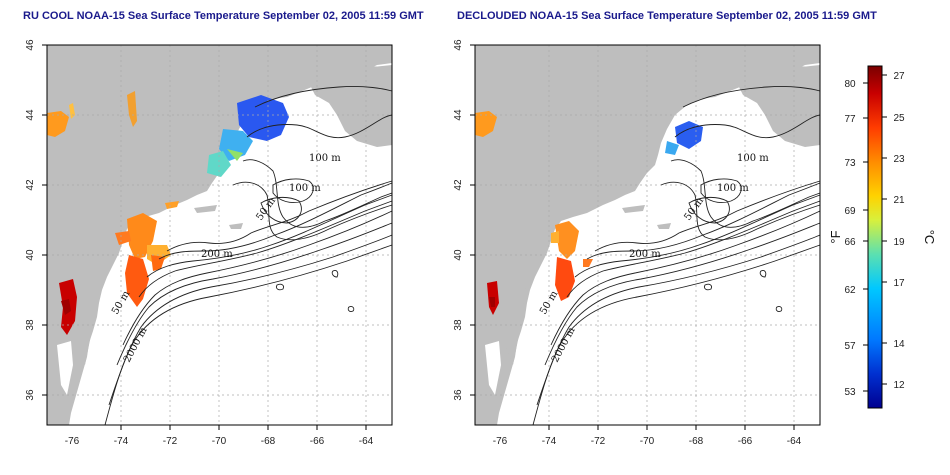  I want to click on fahrenheit-tick: 77, so click(850, 119).